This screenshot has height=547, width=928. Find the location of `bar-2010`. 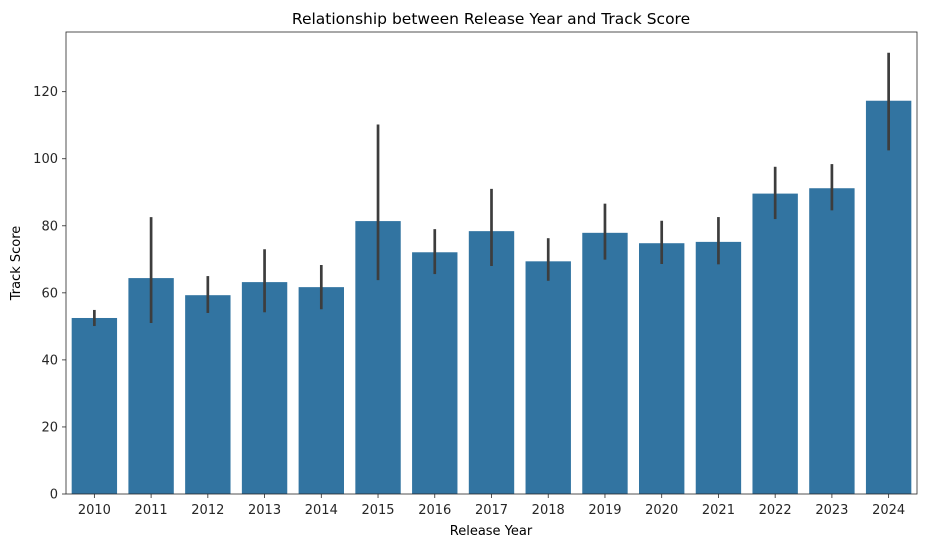

bar-2010 is located at coordinates (94, 405).